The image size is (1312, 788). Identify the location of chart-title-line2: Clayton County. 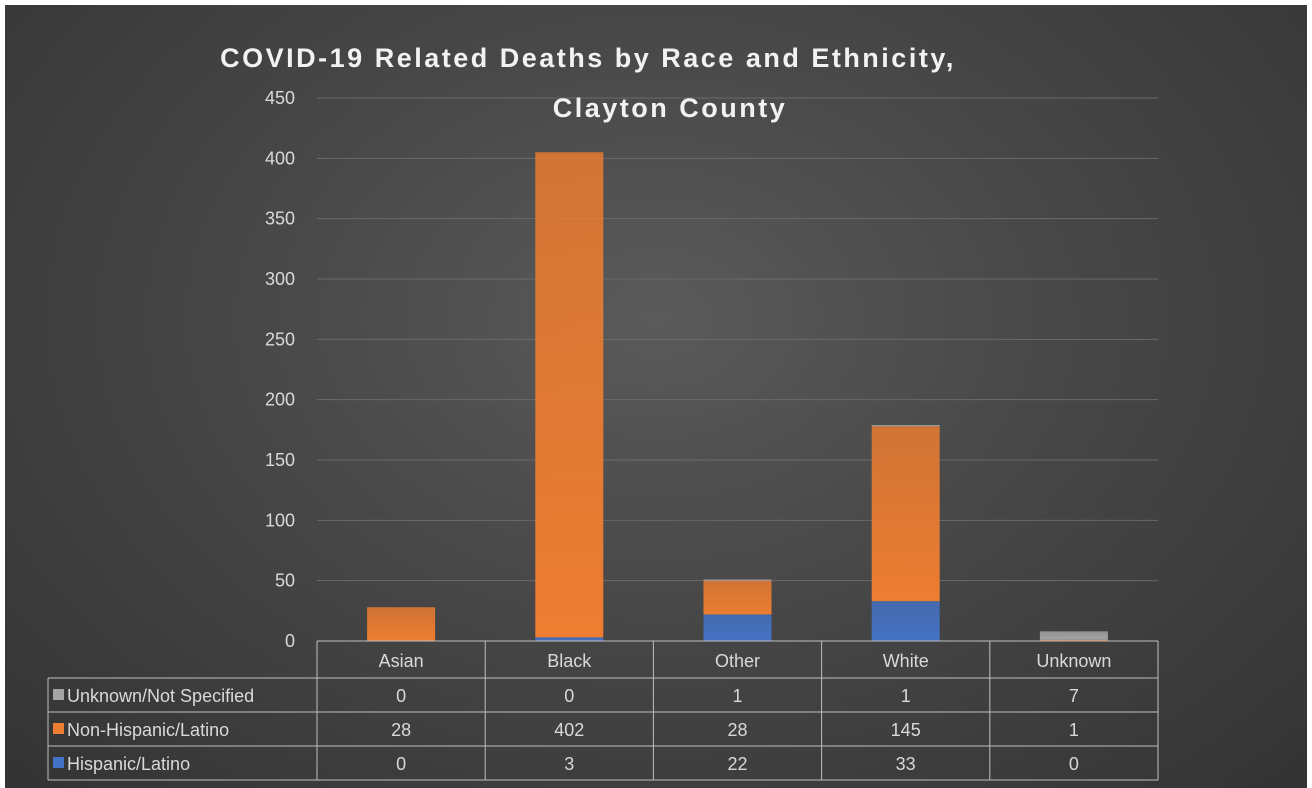
(670, 108).